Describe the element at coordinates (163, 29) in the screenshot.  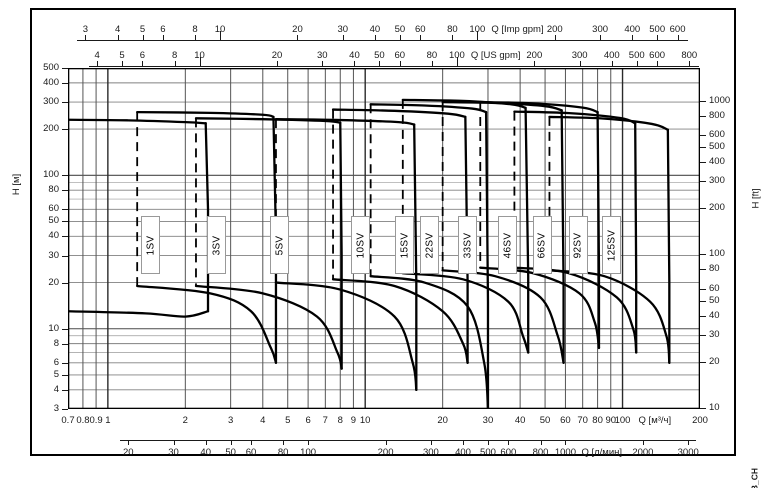
I see `axis-tick-label: 6` at that location.